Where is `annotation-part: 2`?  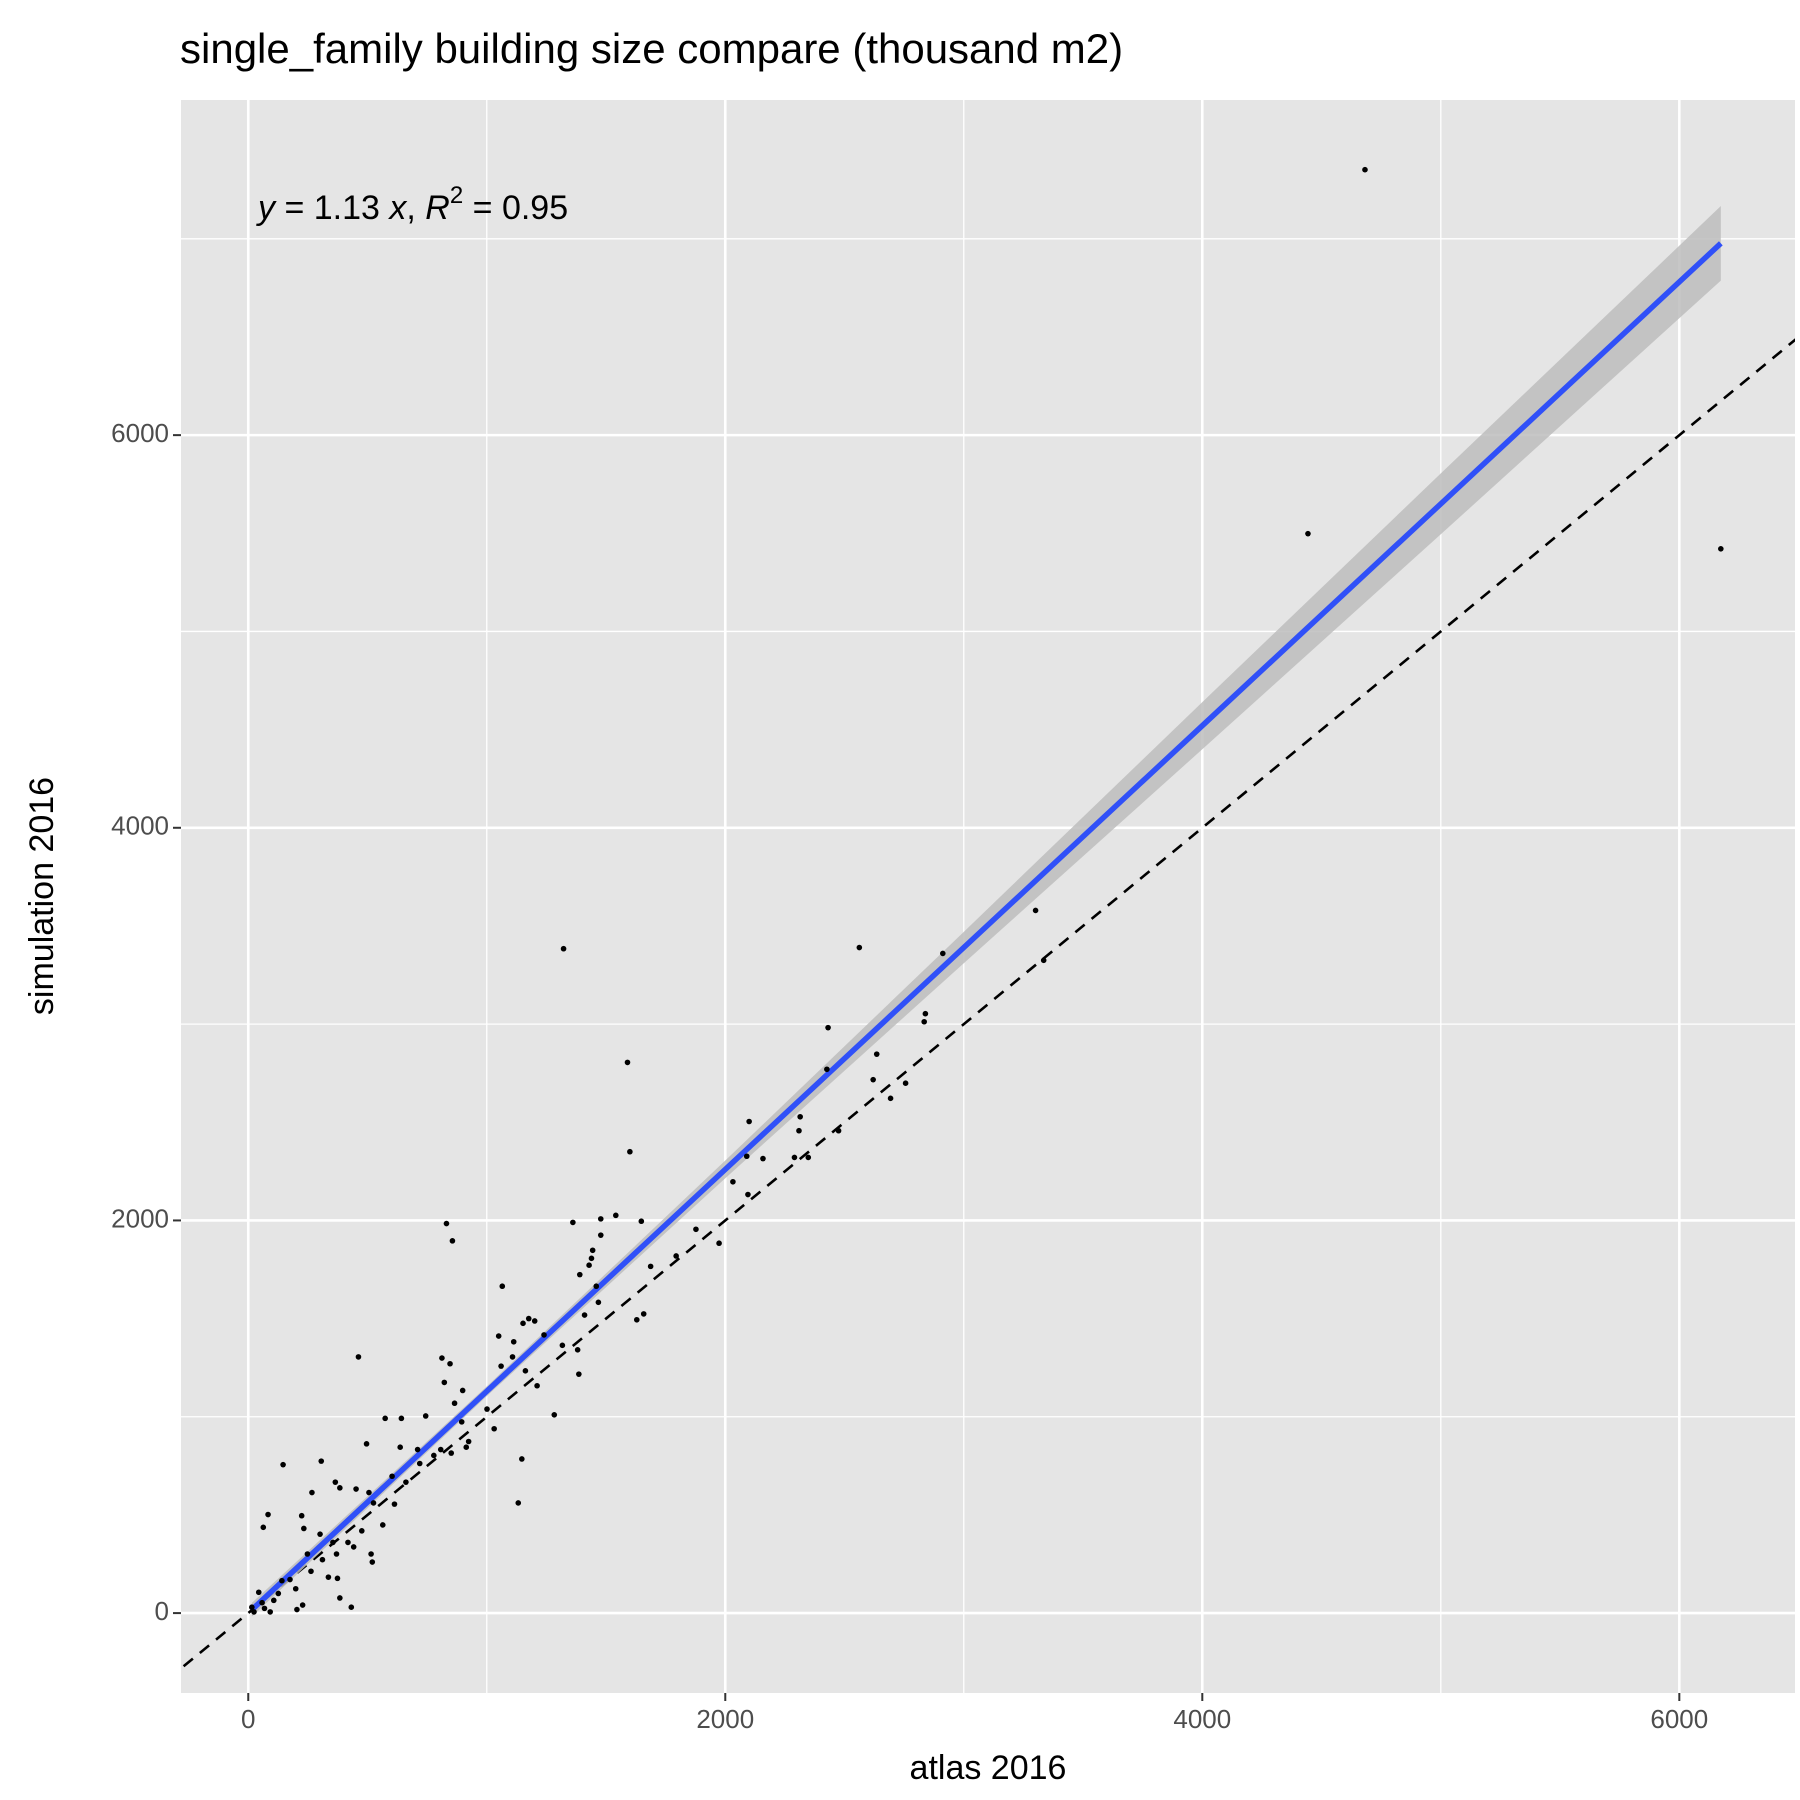 annotation-part: 2 is located at coordinates (456, 195).